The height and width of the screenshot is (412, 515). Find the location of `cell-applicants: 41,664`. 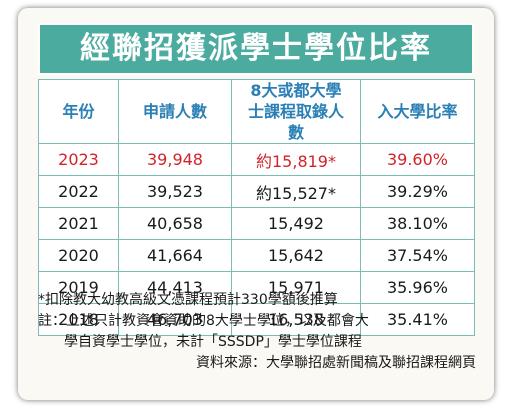

cell-applicants: 41,664 is located at coordinates (175, 255).